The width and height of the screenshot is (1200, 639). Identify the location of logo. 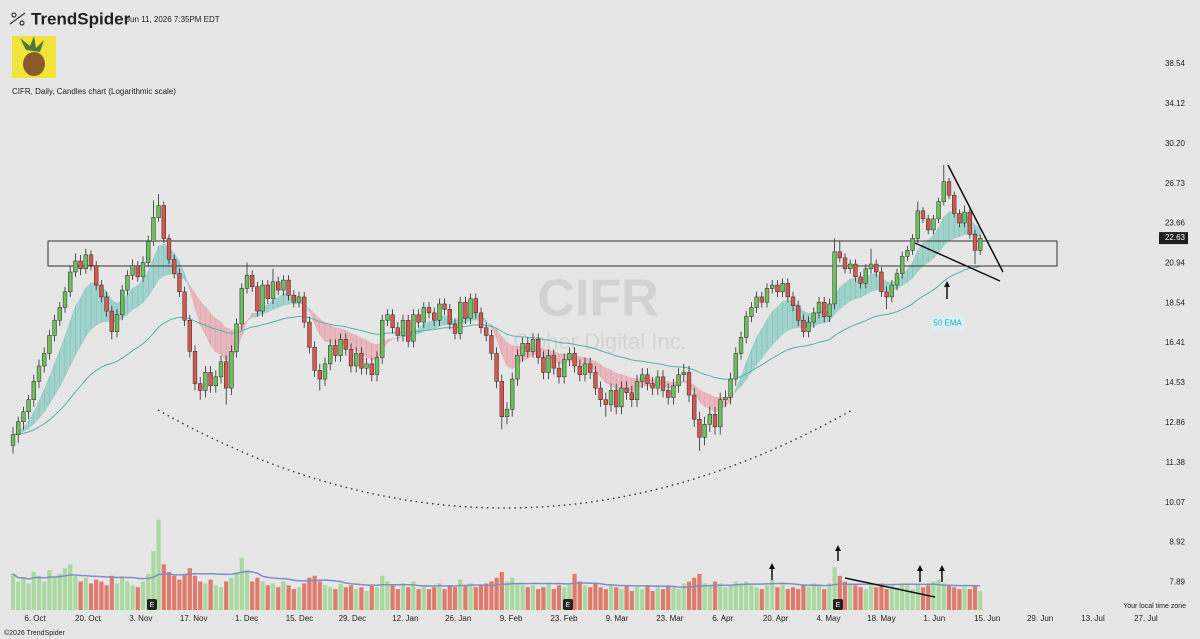
(17, 19).